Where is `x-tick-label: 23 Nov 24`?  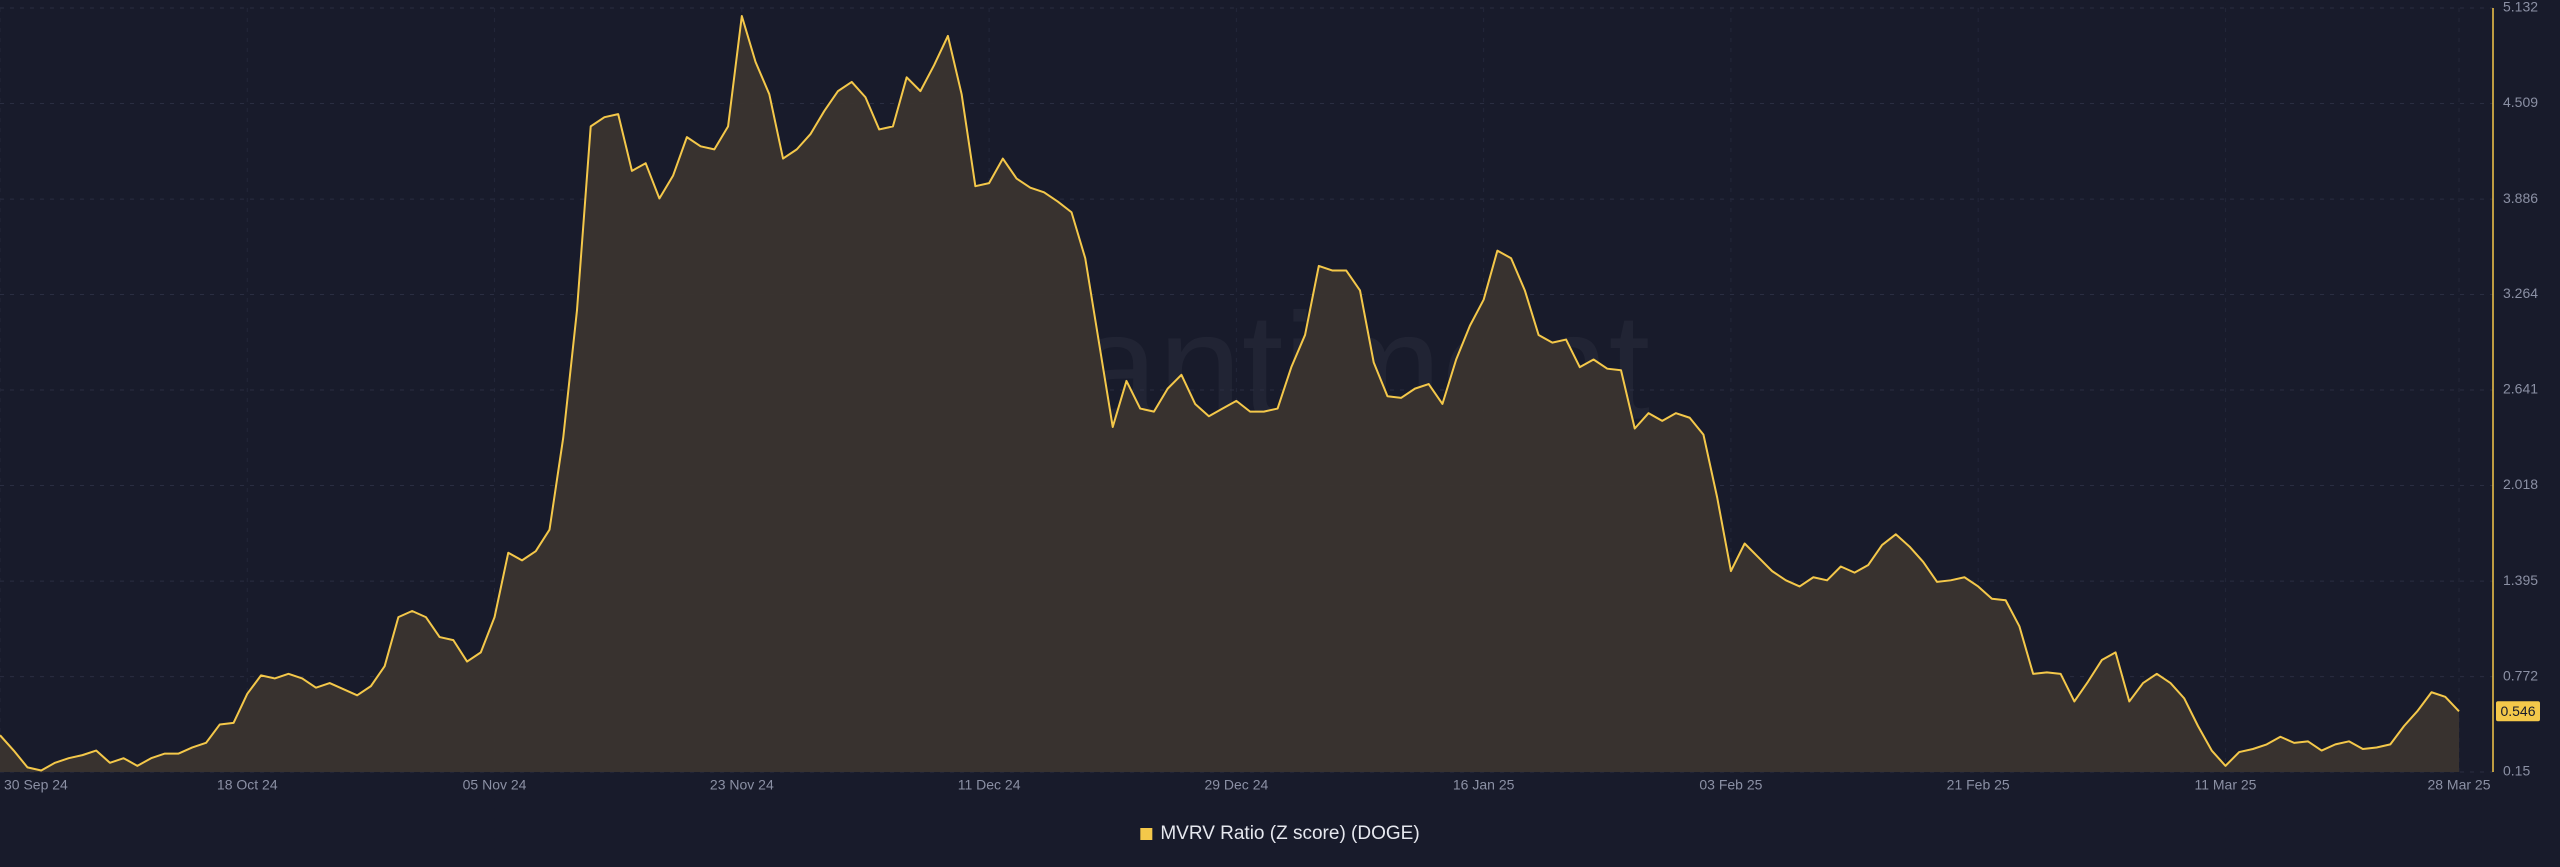 x-tick-label: 23 Nov 24 is located at coordinates (742, 785).